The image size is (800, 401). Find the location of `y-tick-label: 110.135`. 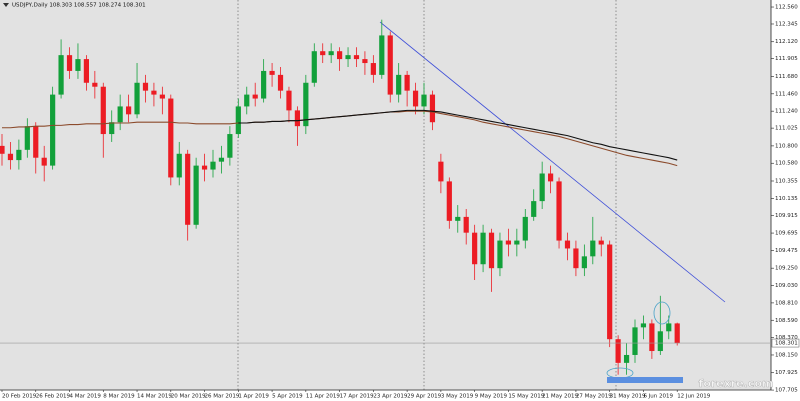

y-tick-label: 110.135 is located at coordinates (786, 199).